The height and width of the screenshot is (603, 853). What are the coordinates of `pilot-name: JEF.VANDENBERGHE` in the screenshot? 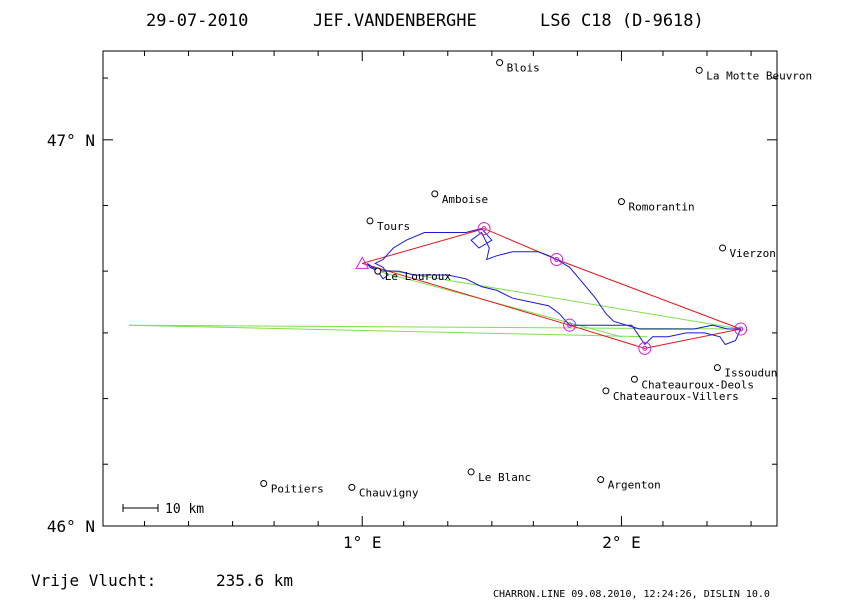 It's located at (395, 21).